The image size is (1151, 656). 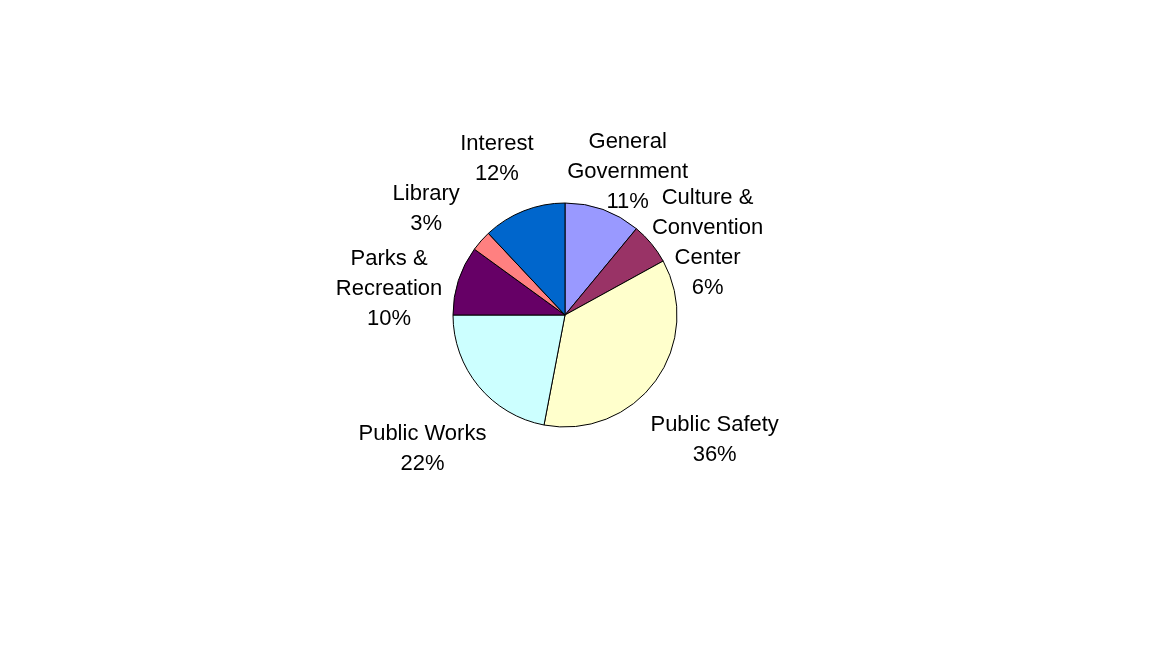 I want to click on data-label: 22%, so click(x=422, y=462).